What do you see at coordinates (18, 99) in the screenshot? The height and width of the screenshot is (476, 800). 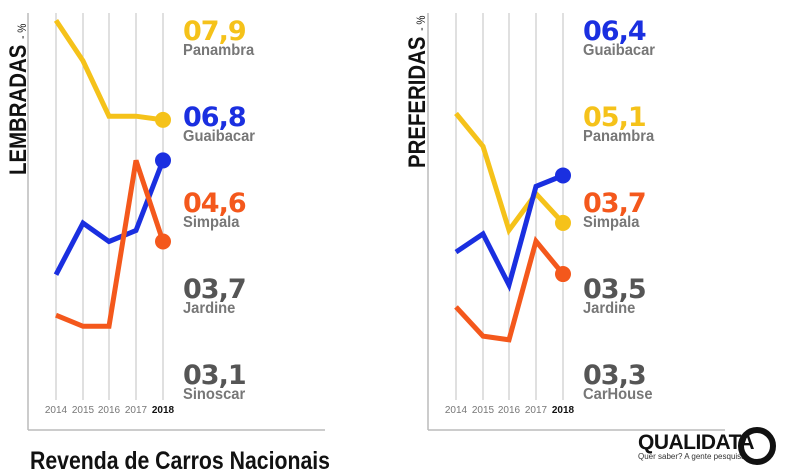 I see `left-y-label: LEMBRADAS - %` at bounding box center [18, 99].